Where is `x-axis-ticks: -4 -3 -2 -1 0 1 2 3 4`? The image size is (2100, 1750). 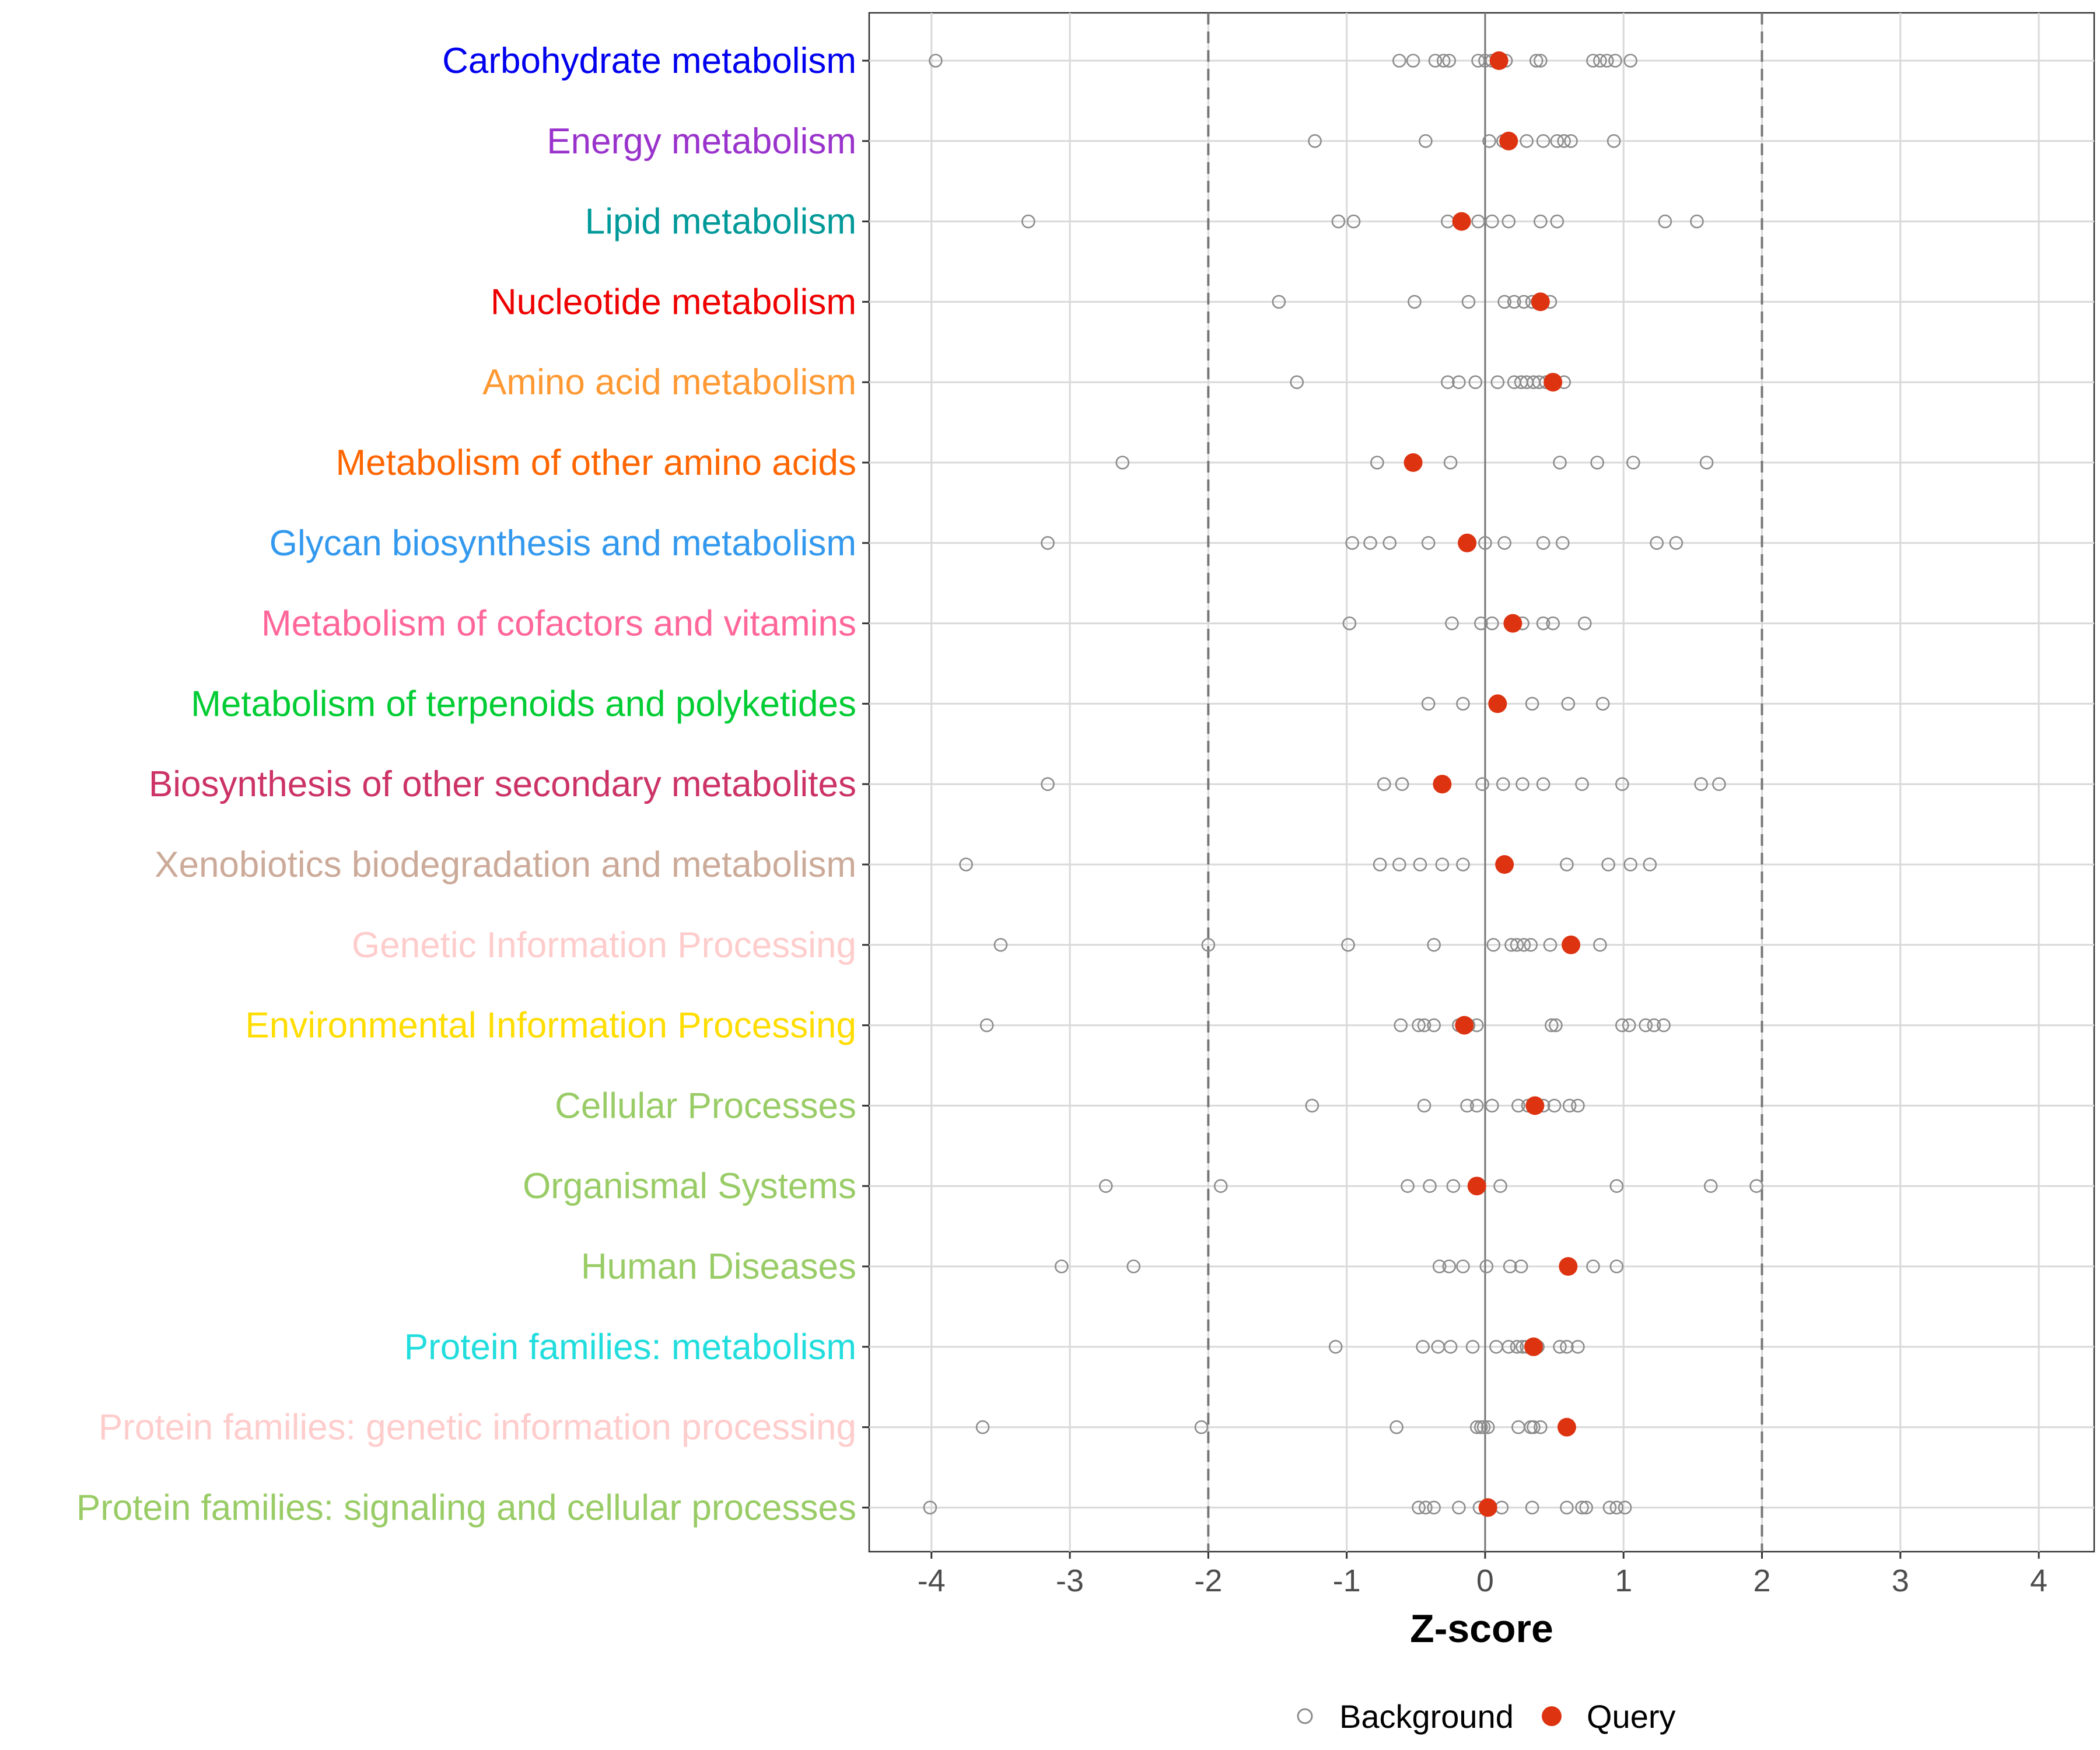
x-axis-ticks: -4 -3 -2 -1 0 1 2 3 4 is located at coordinates (1483, 1575).